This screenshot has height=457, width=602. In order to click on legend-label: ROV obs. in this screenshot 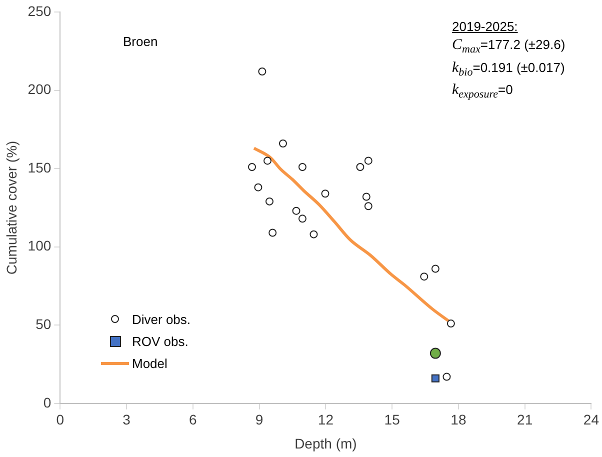, I will do `click(160, 341)`.